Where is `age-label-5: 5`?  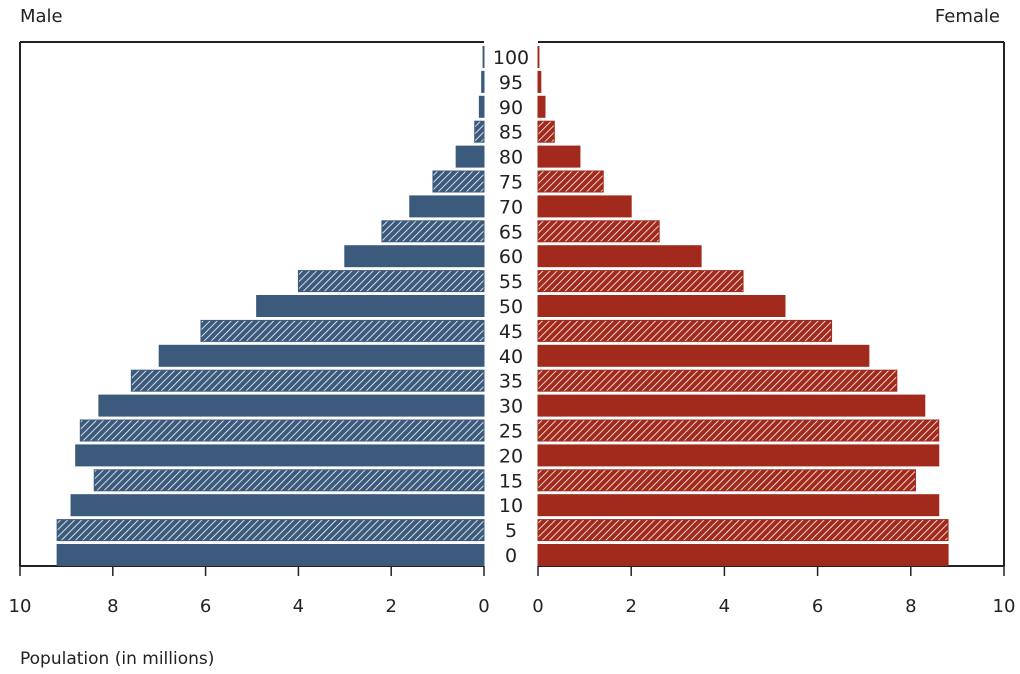
age-label-5: 5 is located at coordinates (511, 531).